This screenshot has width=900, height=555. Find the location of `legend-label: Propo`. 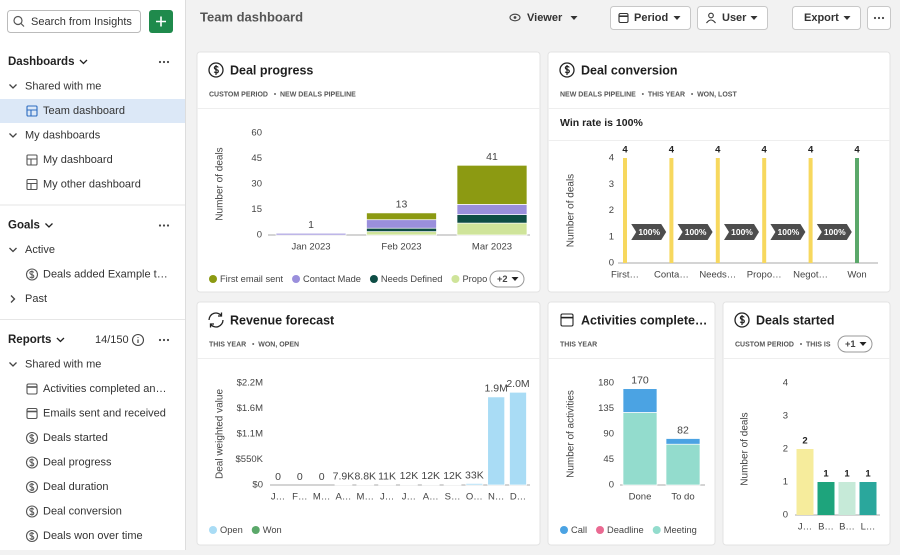

legend-label: Propo is located at coordinates (474, 279).